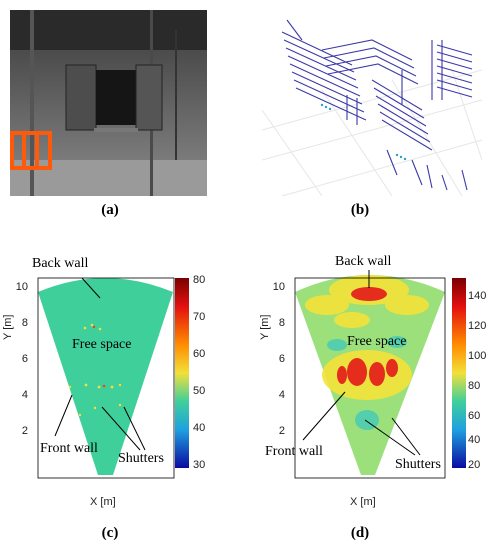 The width and height of the screenshot is (491, 550). I want to click on caption-d: (d), so click(360, 533).